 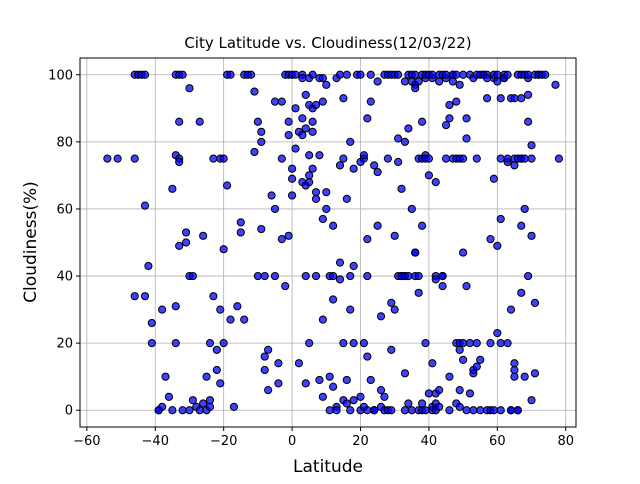 I want to click on x-tick-label: 40, so click(x=429, y=441).